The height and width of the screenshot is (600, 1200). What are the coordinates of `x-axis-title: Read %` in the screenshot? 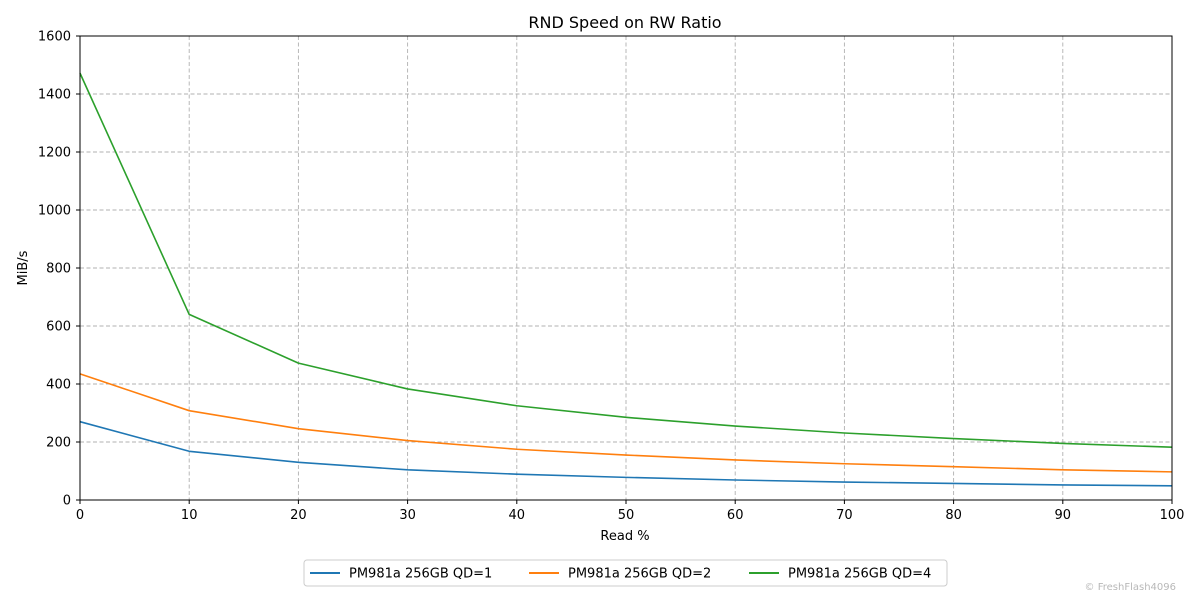 It's located at (624, 536).